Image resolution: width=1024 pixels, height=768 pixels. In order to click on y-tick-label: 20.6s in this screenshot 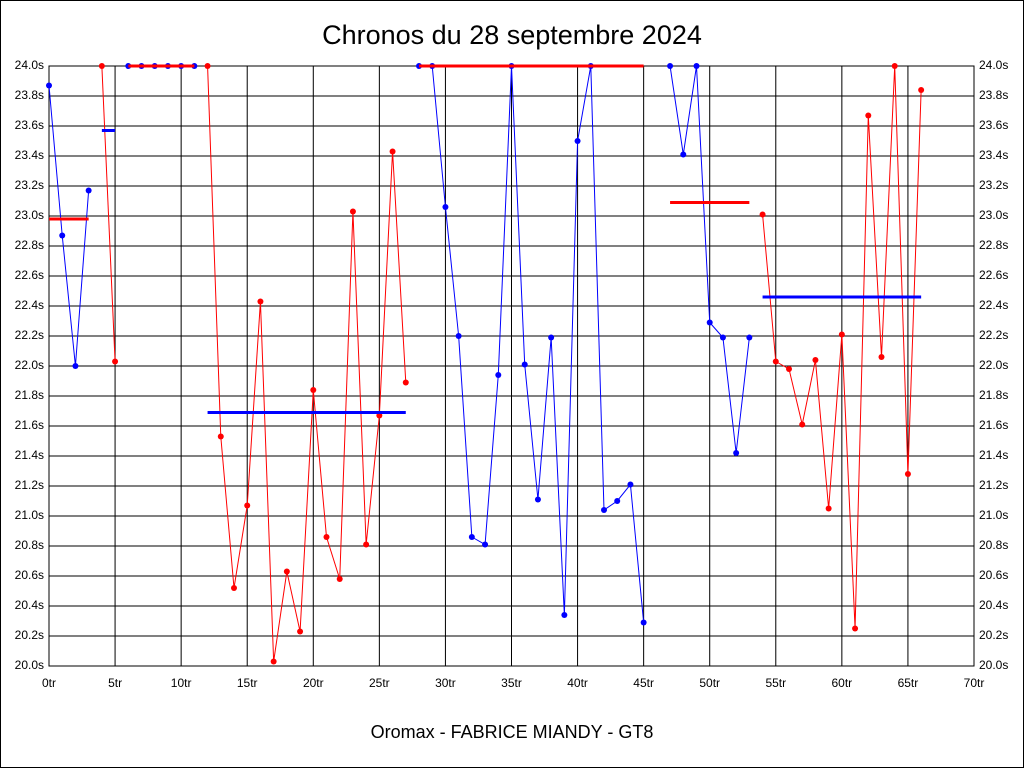, I will do `click(29, 575)`.